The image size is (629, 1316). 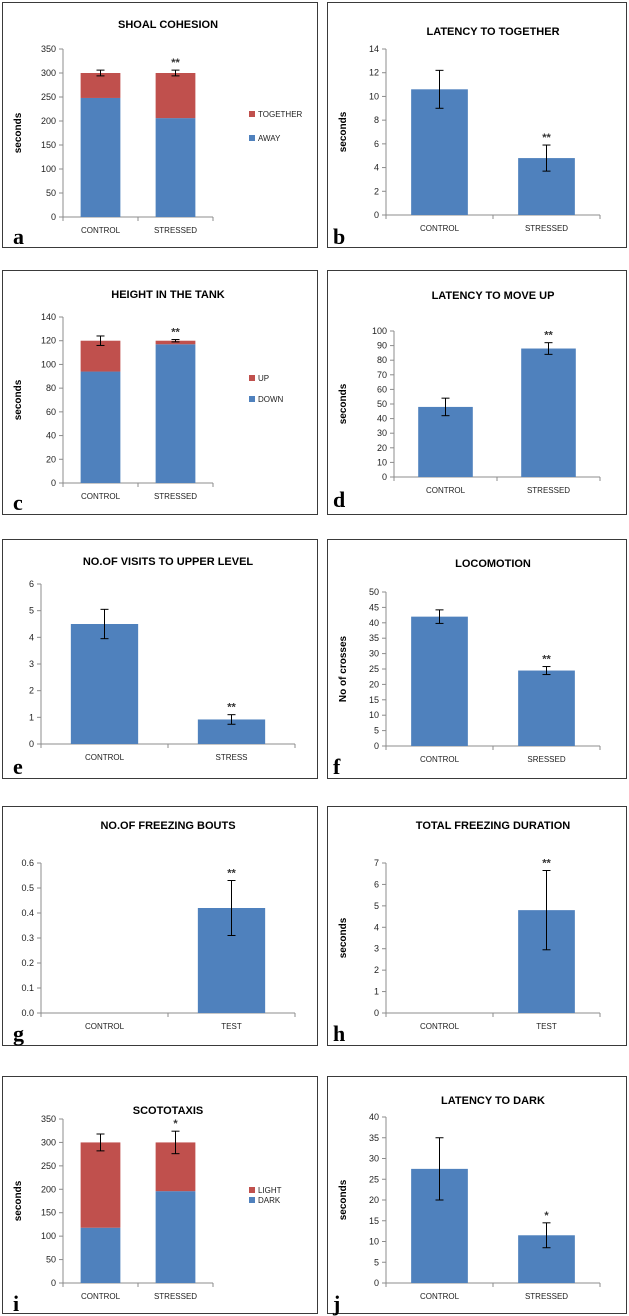 I want to click on x-category-label: TEST, so click(x=546, y=1026).